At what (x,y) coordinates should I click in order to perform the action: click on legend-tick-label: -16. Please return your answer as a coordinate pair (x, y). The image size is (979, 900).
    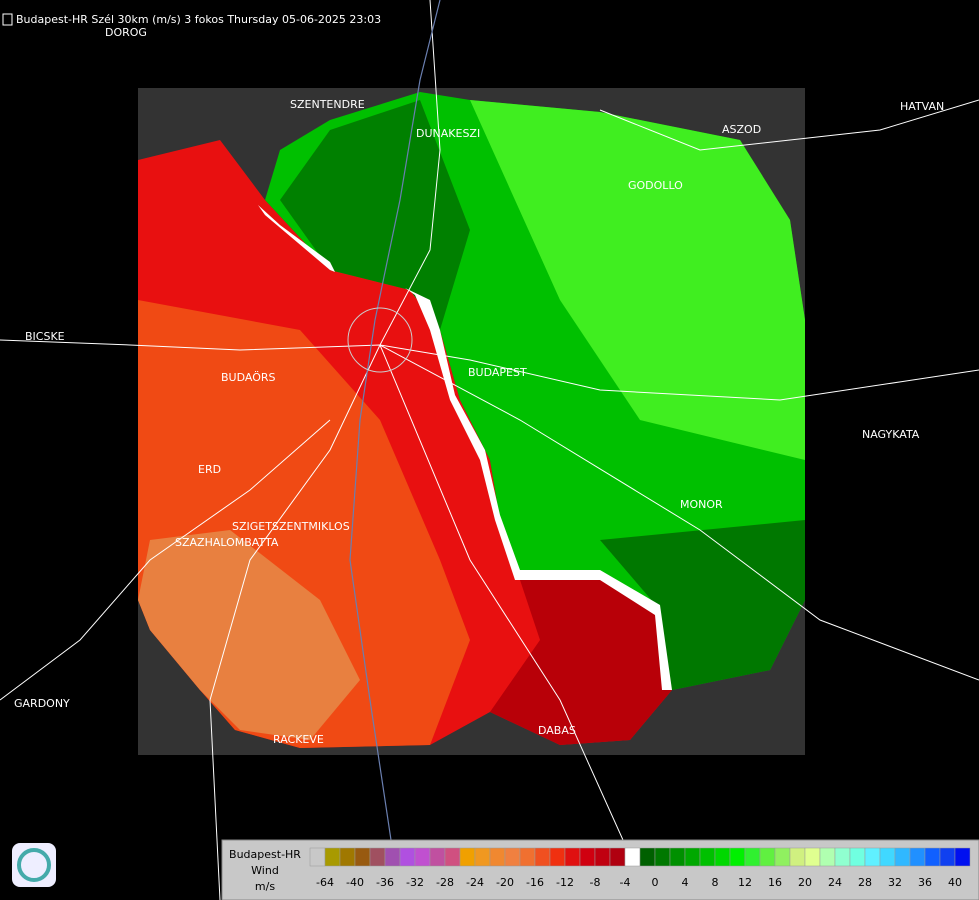
    Looking at the image, I should click on (535, 882).